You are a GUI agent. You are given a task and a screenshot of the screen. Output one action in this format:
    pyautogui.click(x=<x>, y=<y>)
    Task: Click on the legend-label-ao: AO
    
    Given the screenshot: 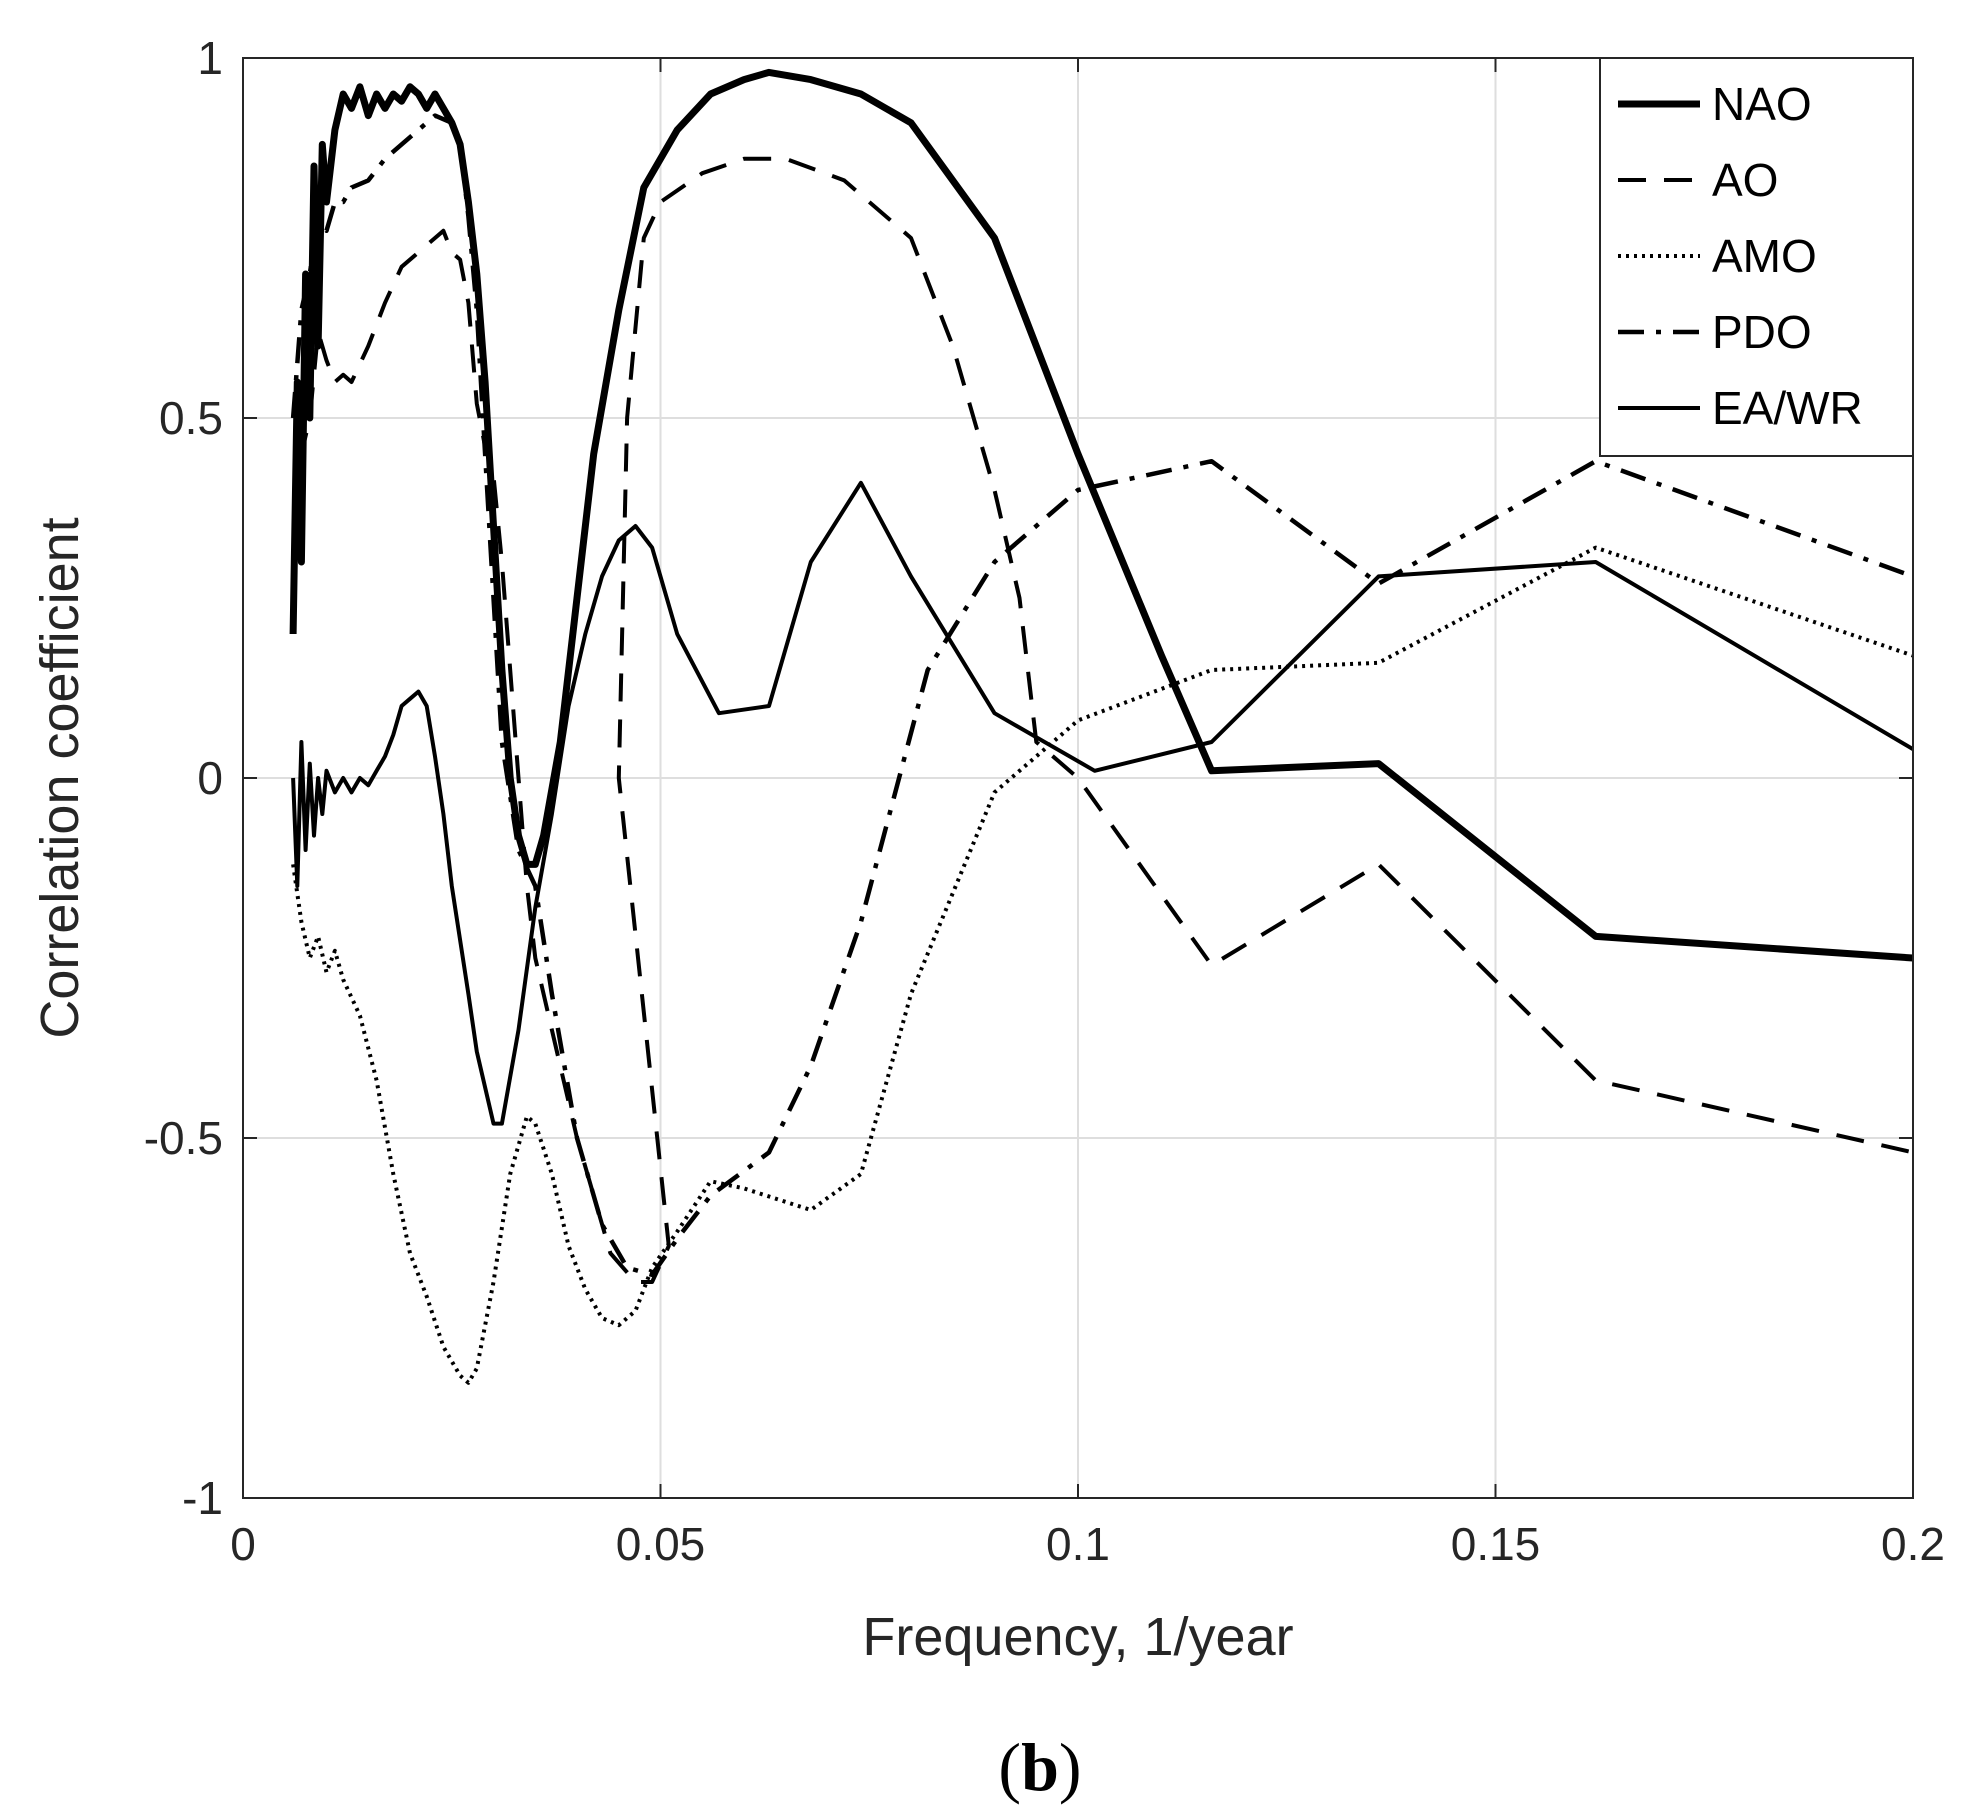 What is the action you would take?
    pyautogui.click(x=1745, y=180)
    